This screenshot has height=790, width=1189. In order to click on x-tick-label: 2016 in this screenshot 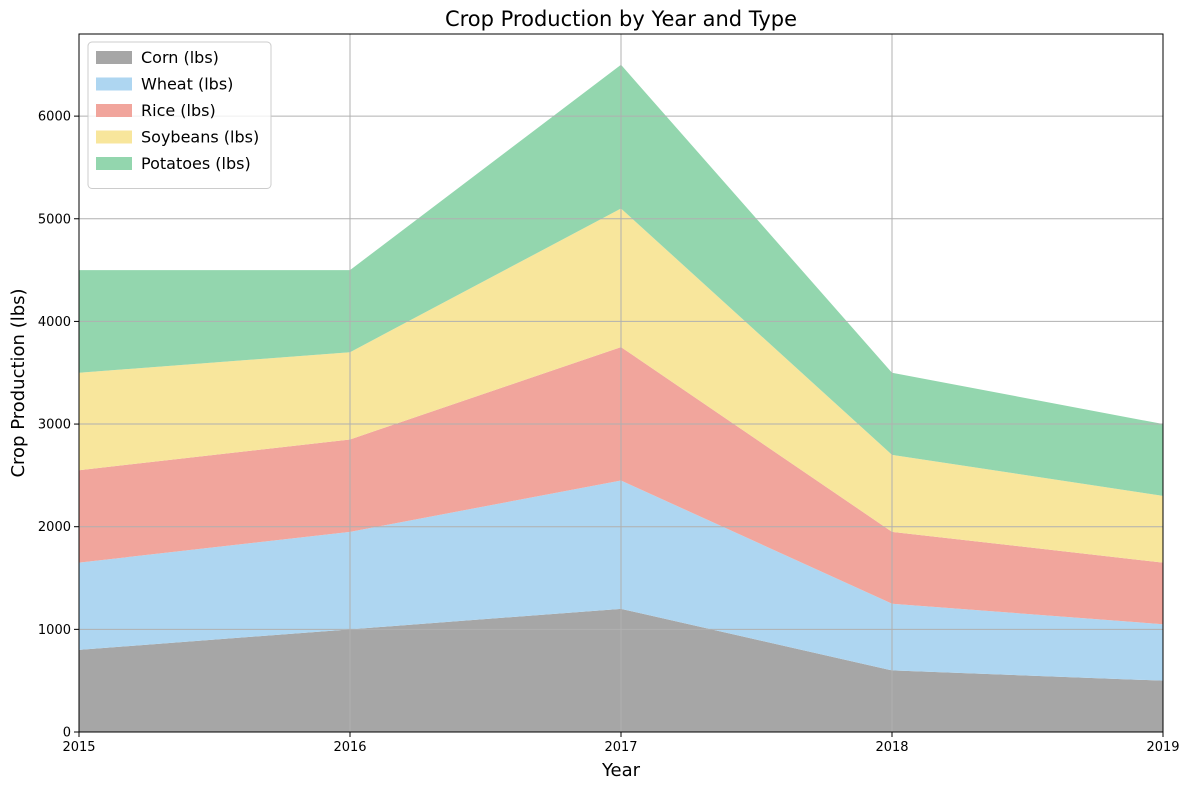, I will do `click(349, 747)`.